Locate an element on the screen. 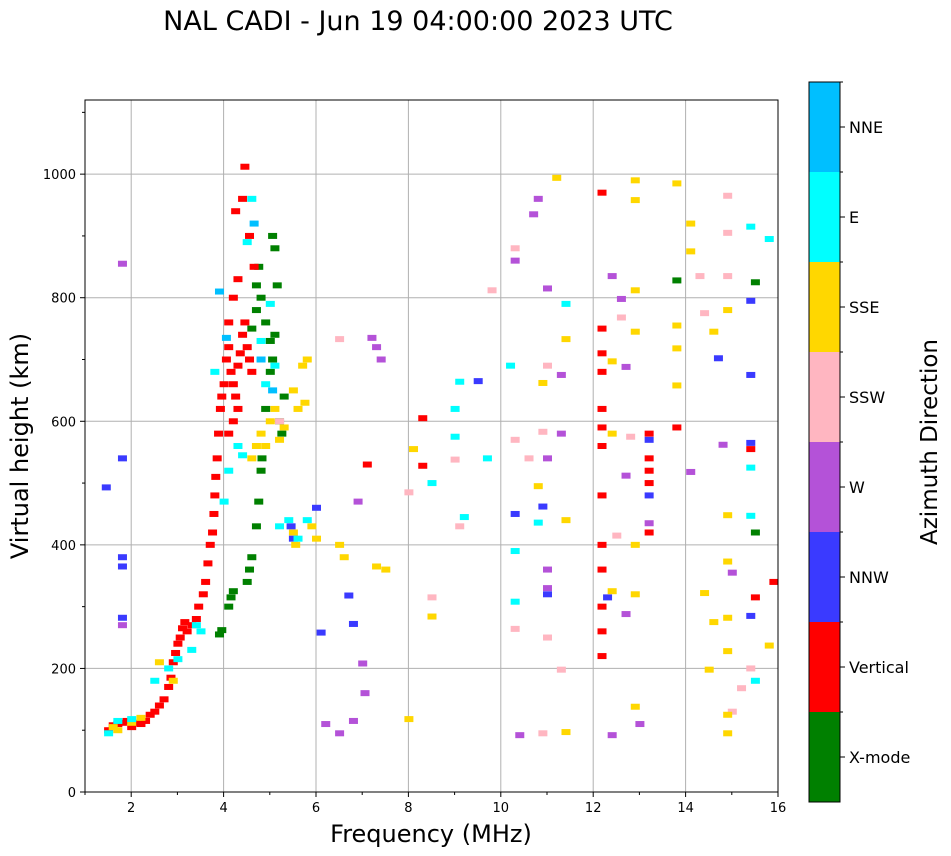 The width and height of the screenshot is (951, 856). x-tick-label: 4 is located at coordinates (223, 808).